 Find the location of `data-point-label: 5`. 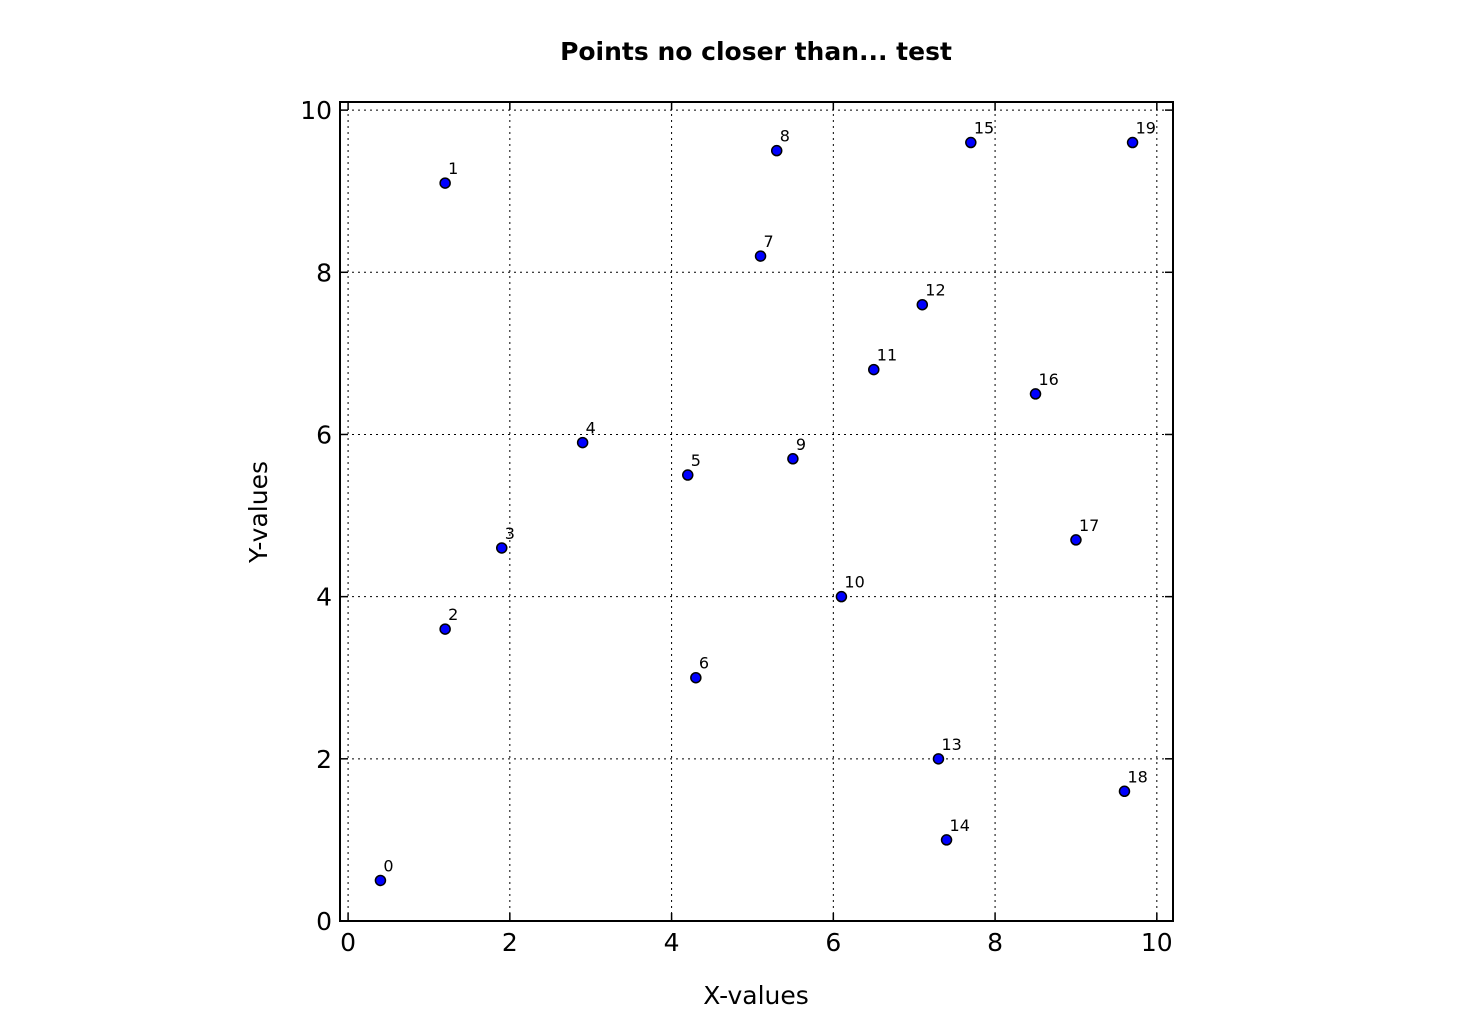

data-point-label: 5 is located at coordinates (696, 460).